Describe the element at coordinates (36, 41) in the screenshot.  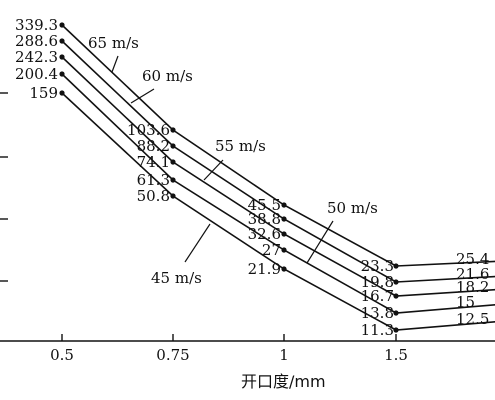
I see `data-label-1-0: 288.6` at that location.